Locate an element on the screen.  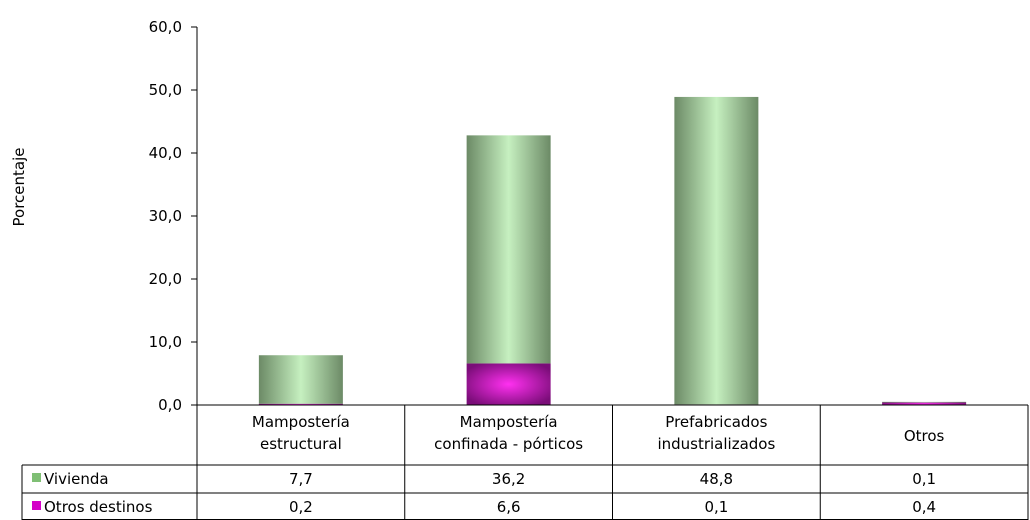
legend-label: Otros destinos is located at coordinates (98, 507).